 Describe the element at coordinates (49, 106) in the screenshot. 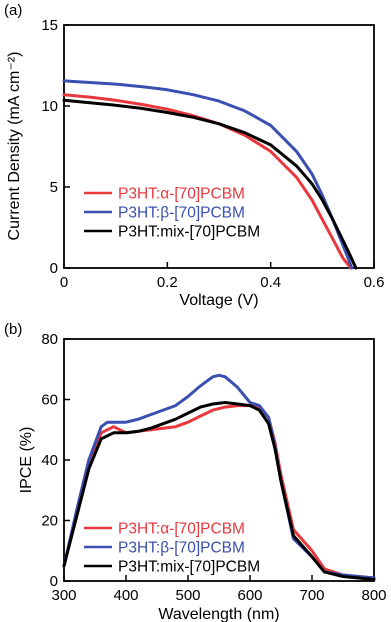

I see `panel-a-y-tick-label: 10` at that location.